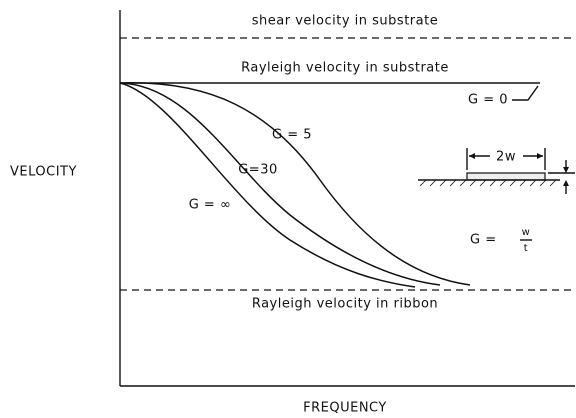  I want to click on curve-label: G = 0, so click(488, 100).